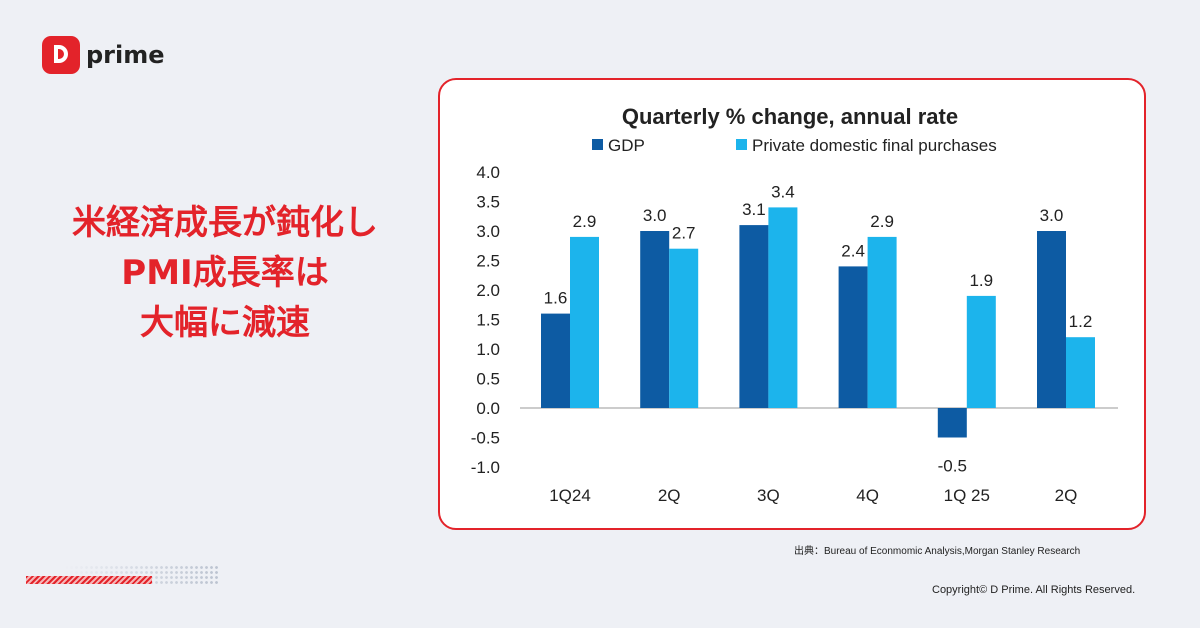 This screenshot has height=628, width=1200. Describe the element at coordinates (61, 55) in the screenshot. I see `logo-d-icon` at that location.